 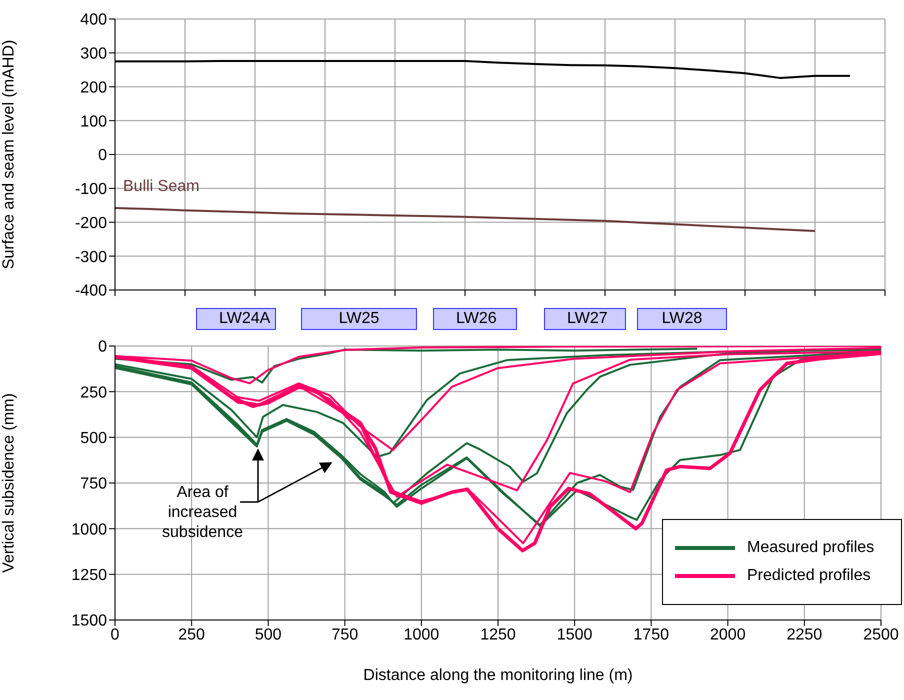 What do you see at coordinates (94, 484) in the screenshot?
I see `y-tick-label: 750` at bounding box center [94, 484].